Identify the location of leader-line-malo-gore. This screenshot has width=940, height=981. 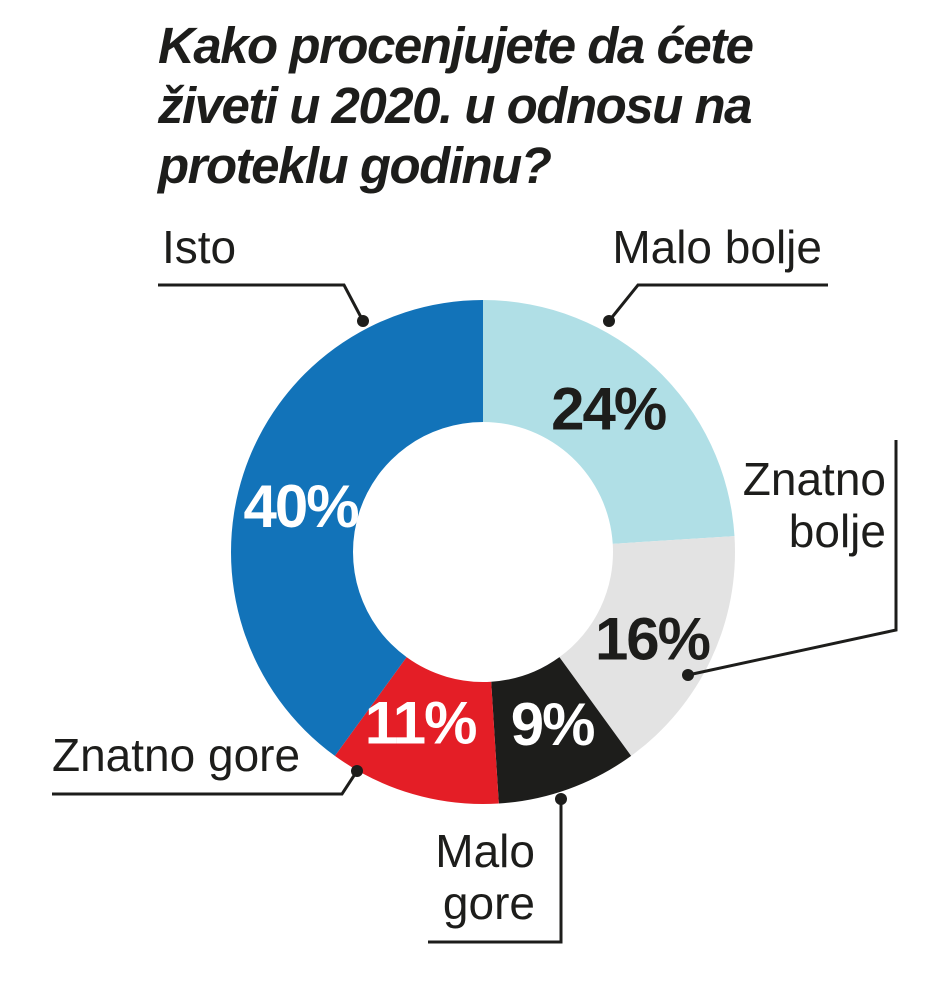
(495, 871).